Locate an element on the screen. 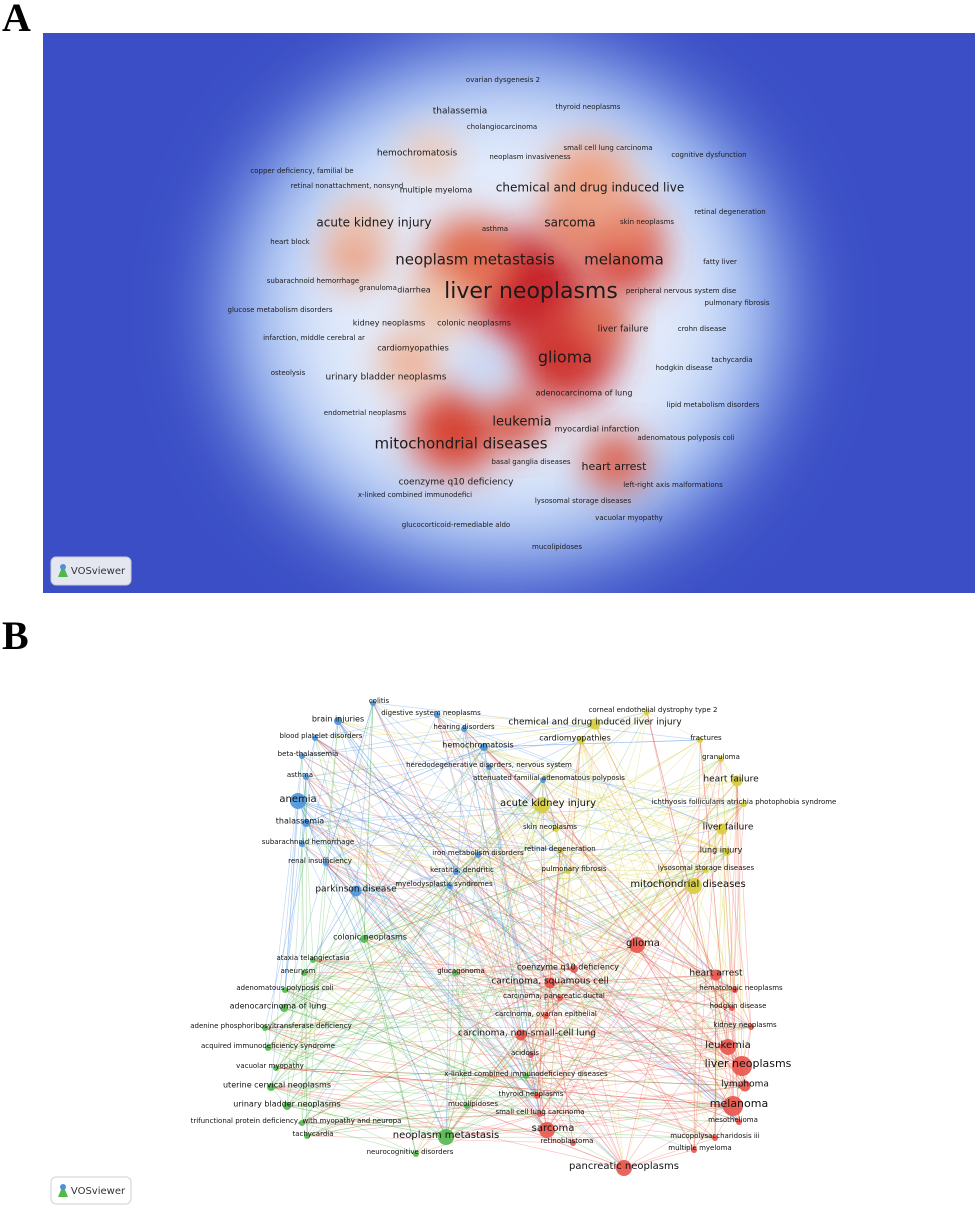 The width and height of the screenshot is (976, 1207). logo-box is located at coordinates (91, 1190).